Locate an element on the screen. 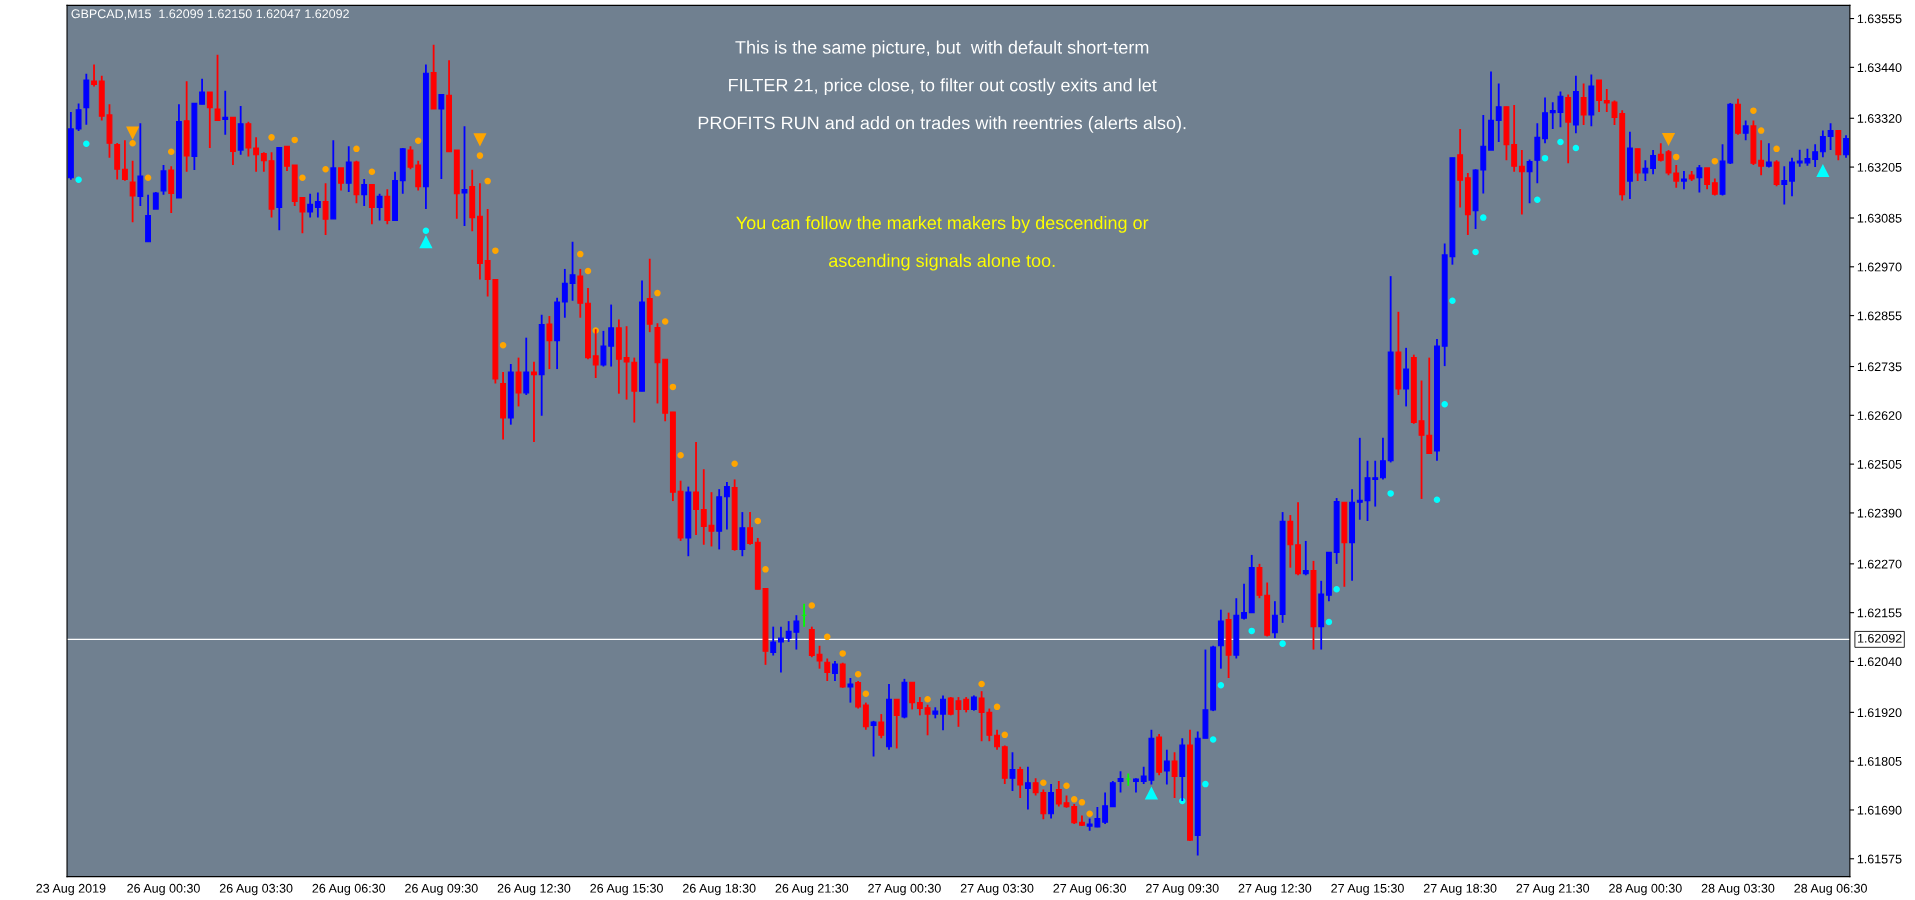  x-tick-label: 27 Aug 12:30 is located at coordinates (1275, 889).